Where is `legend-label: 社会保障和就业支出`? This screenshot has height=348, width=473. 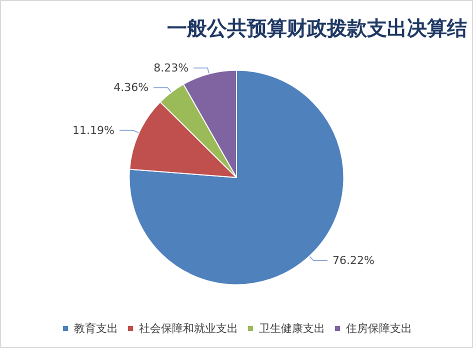
legend-label: 社会保障和就业支出 is located at coordinates (188, 328).